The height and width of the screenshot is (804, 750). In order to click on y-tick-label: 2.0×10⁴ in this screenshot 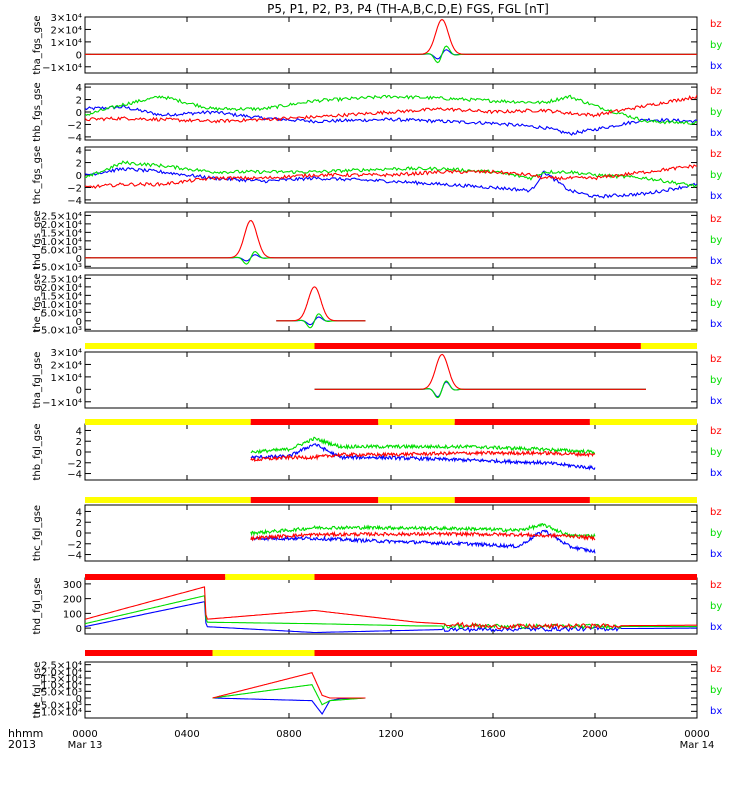, I will do `click(61, 288)`.